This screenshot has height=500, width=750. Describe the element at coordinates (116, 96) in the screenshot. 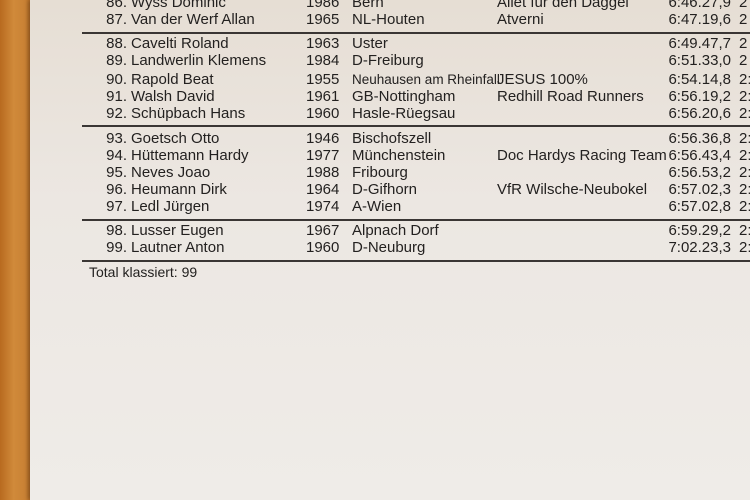

I see `result-rank: 91.` at that location.